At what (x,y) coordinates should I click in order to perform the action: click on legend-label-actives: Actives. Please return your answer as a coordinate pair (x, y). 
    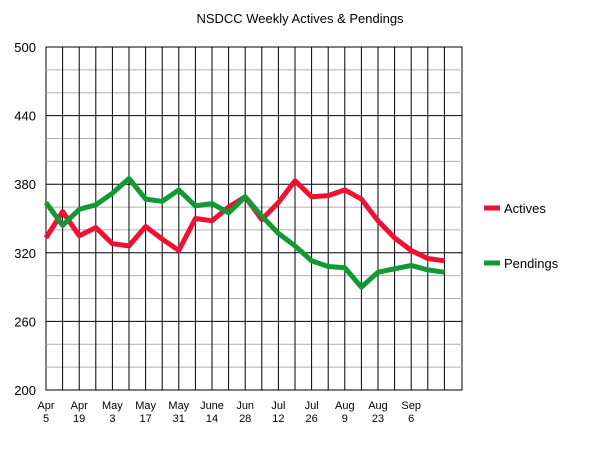
    Looking at the image, I should click on (525, 208).